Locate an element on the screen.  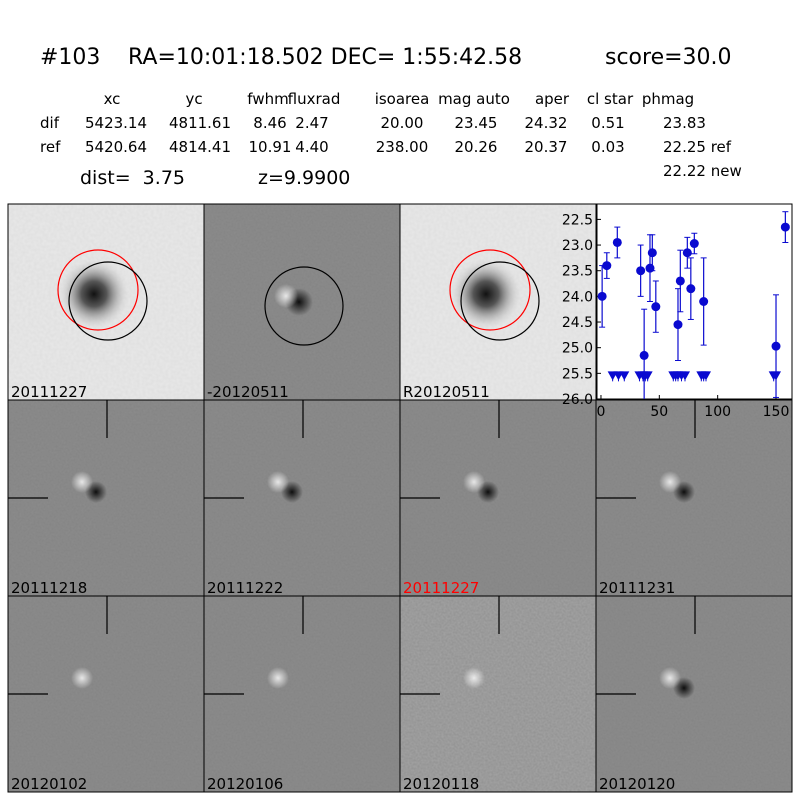
image-panel: 20120118 is located at coordinates (498, 694).